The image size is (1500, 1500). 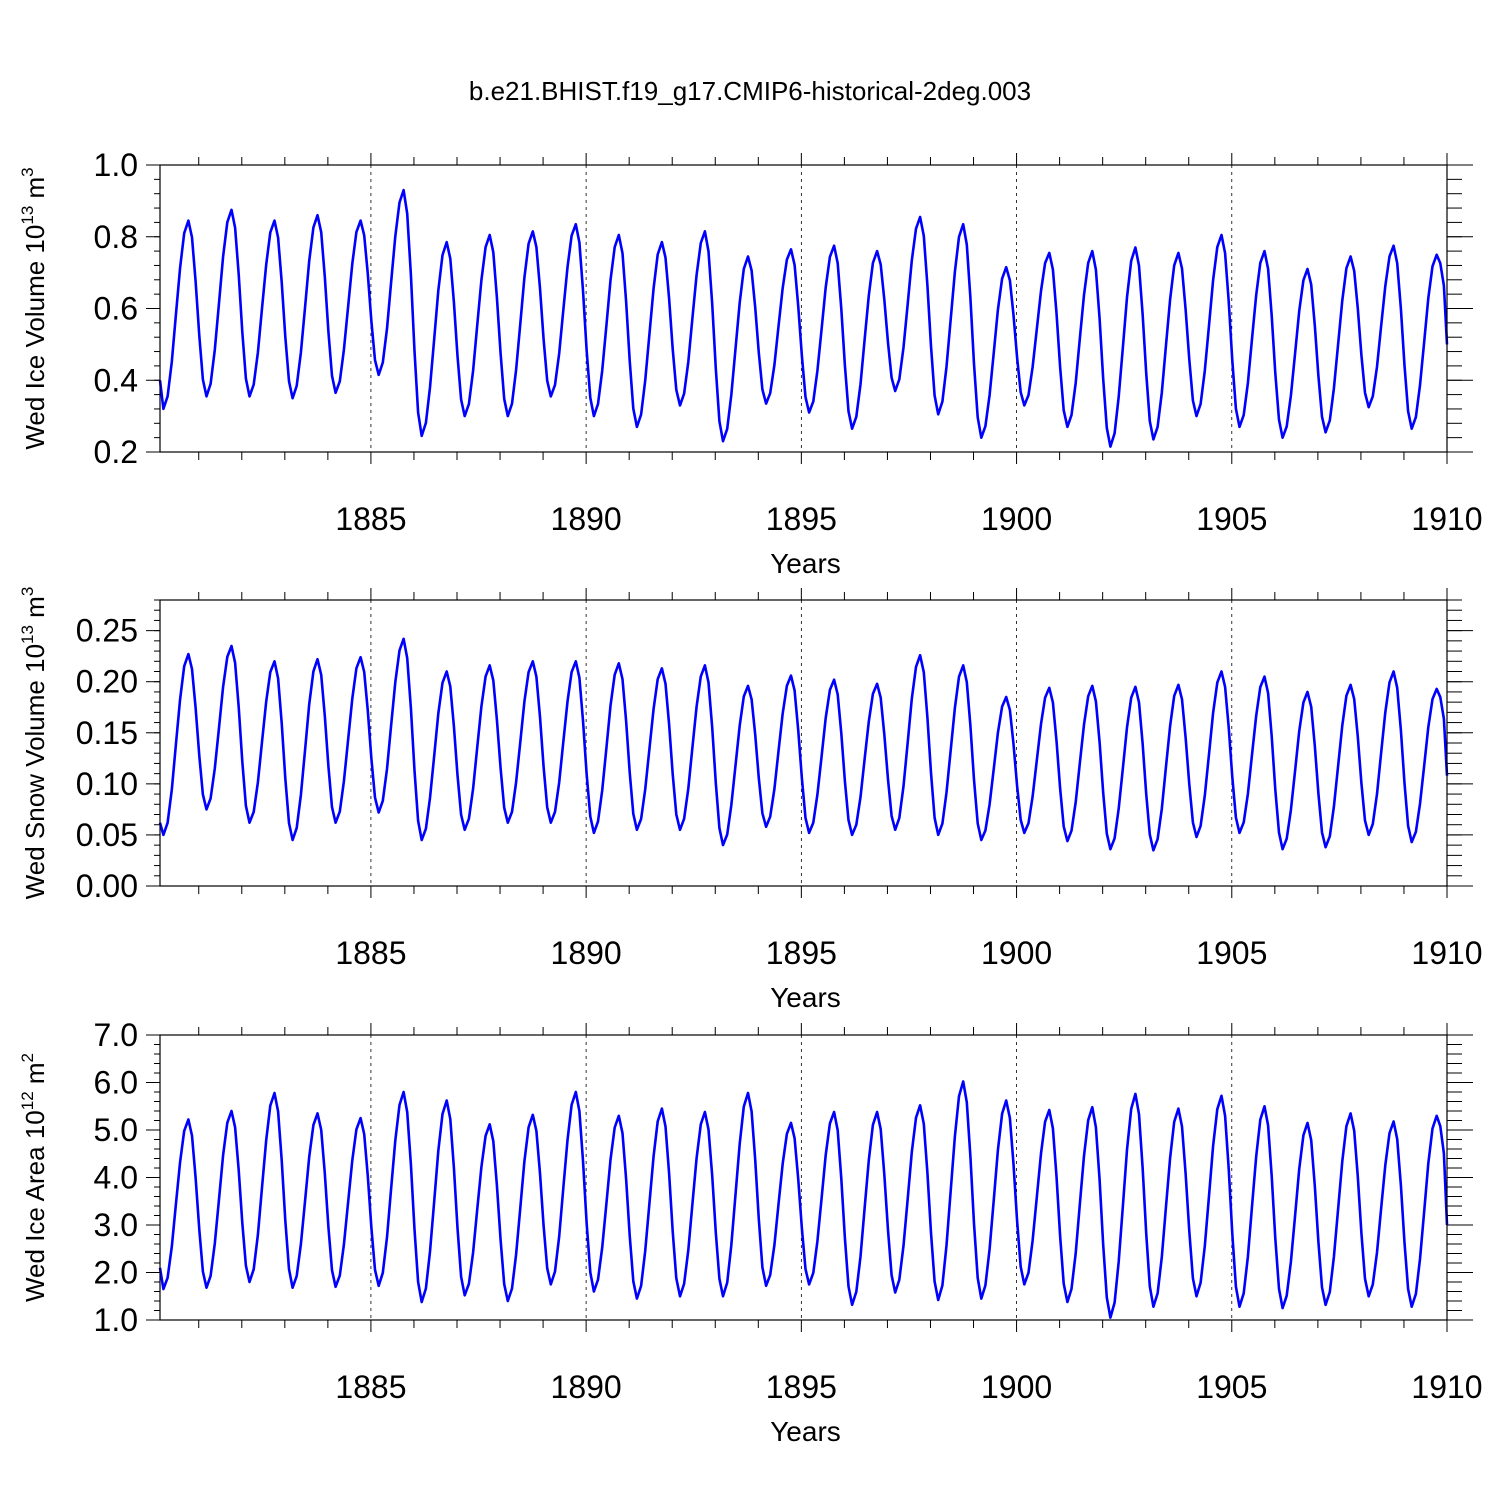 I want to click on y-axis-label: Wed Ice Area 1012 m2, so click(x=34, y=1177).